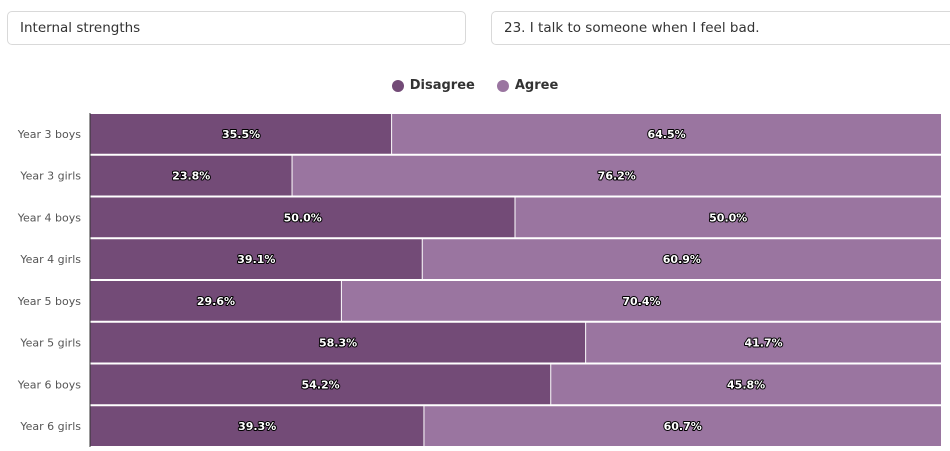  Describe the element at coordinates (49, 217) in the screenshot. I see `category-label-year-4-boys: Year 4 boys` at that location.